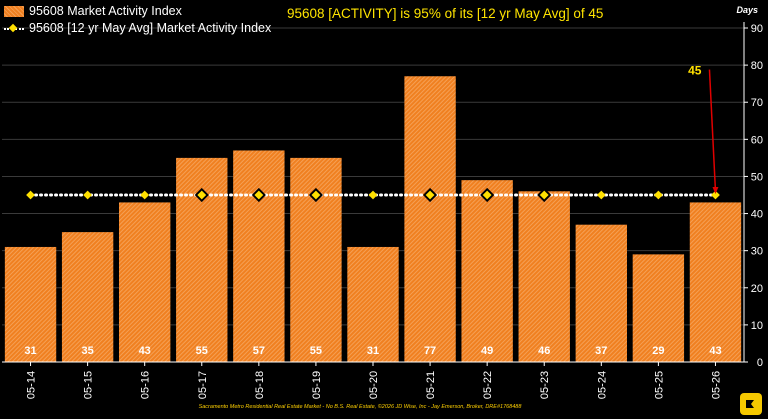 This screenshot has height=419, width=768. Describe the element at coordinates (715, 190) in the screenshot. I see `annotation-arrowhead` at that location.